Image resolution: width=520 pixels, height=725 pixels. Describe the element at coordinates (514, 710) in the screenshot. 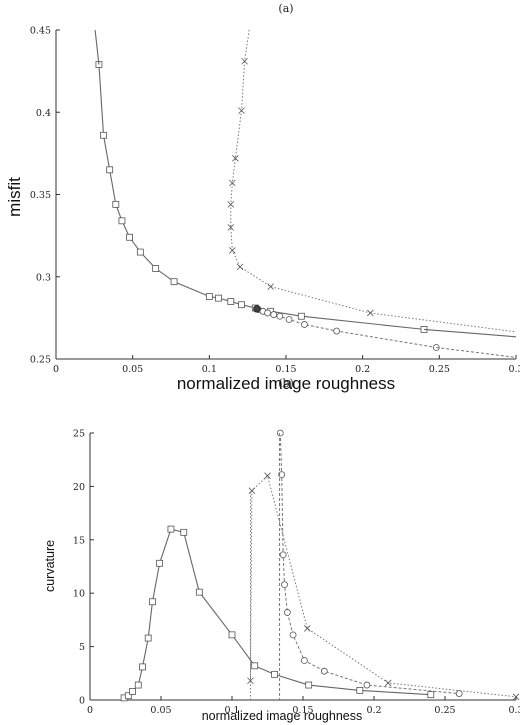

I see `panel-b-x-tick-label: 0.3` at that location.